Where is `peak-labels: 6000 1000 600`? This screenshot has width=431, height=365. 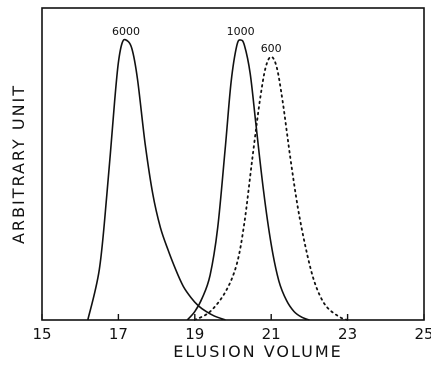
peak-labels: 6000 1000 600 is located at coordinates (197, 40).